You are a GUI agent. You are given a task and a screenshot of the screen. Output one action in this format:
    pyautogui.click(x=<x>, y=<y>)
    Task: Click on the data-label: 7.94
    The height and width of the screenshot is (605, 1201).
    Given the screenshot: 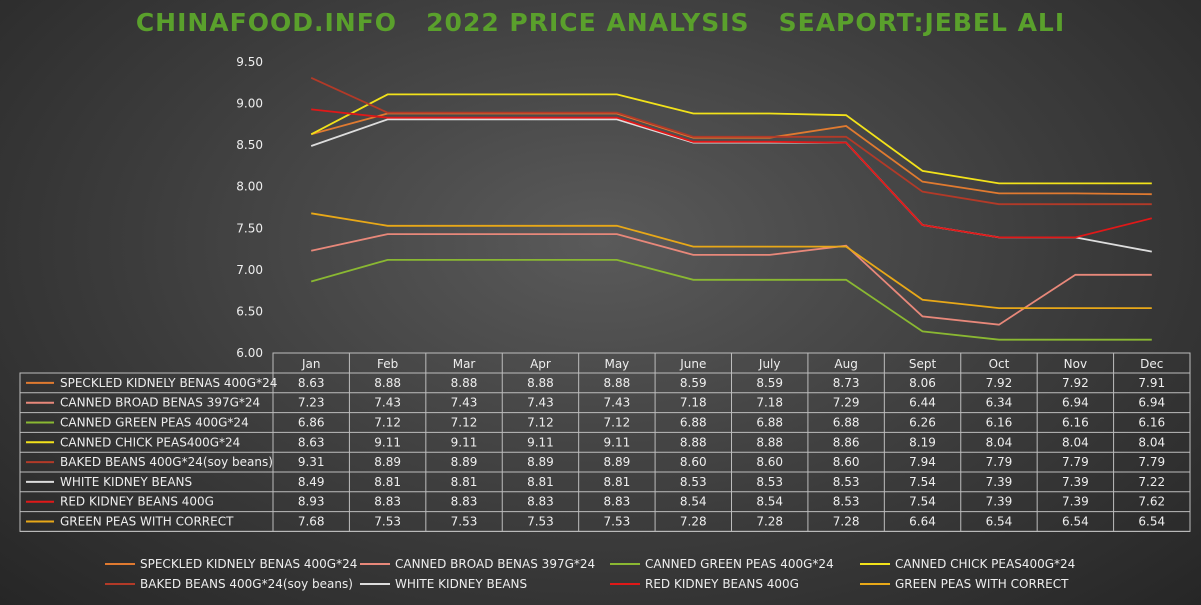 What is the action you would take?
    pyautogui.click(x=922, y=462)
    